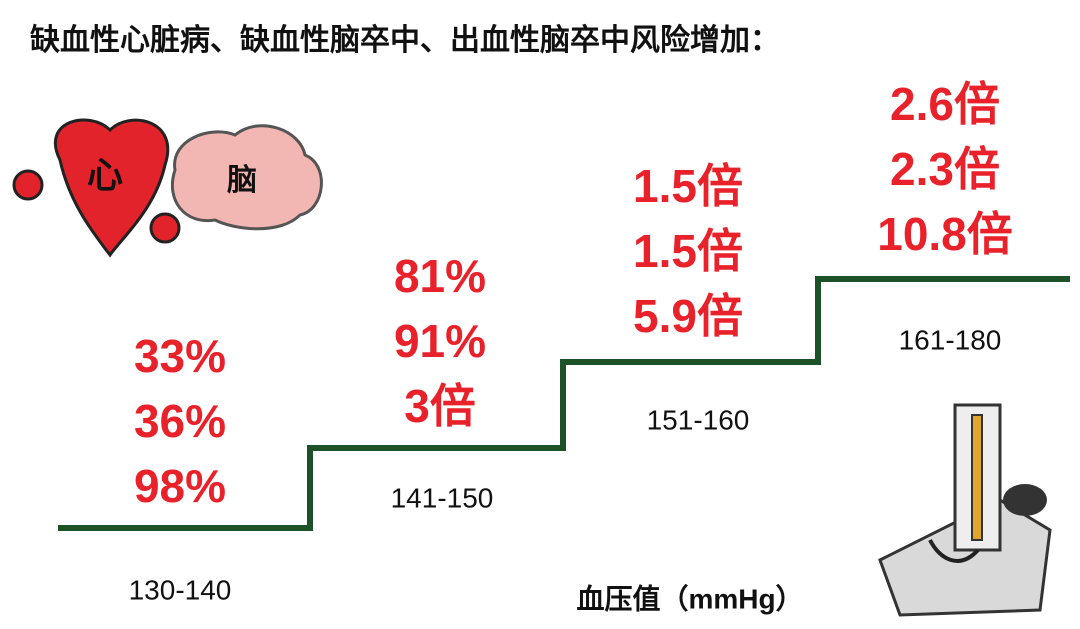 This screenshot has width=1080, height=629. Describe the element at coordinates (440, 341) in the screenshot. I see `risk-label: 91%` at that location.